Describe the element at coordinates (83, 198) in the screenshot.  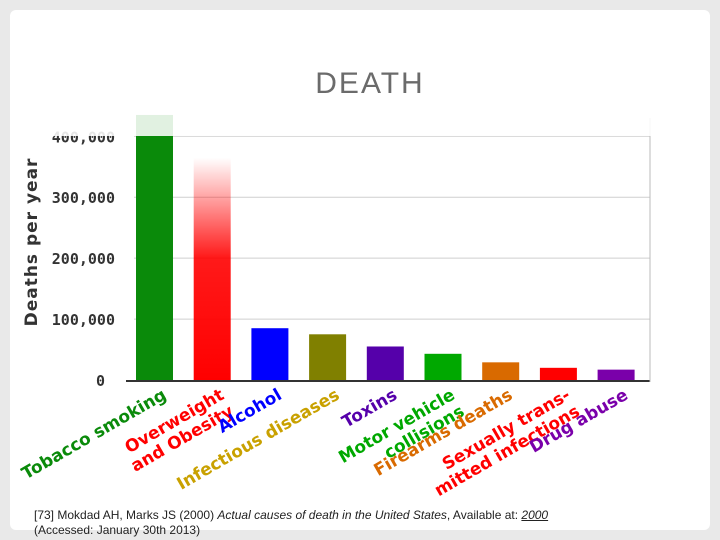
I see `y-tick-label: 300,000` at that location.